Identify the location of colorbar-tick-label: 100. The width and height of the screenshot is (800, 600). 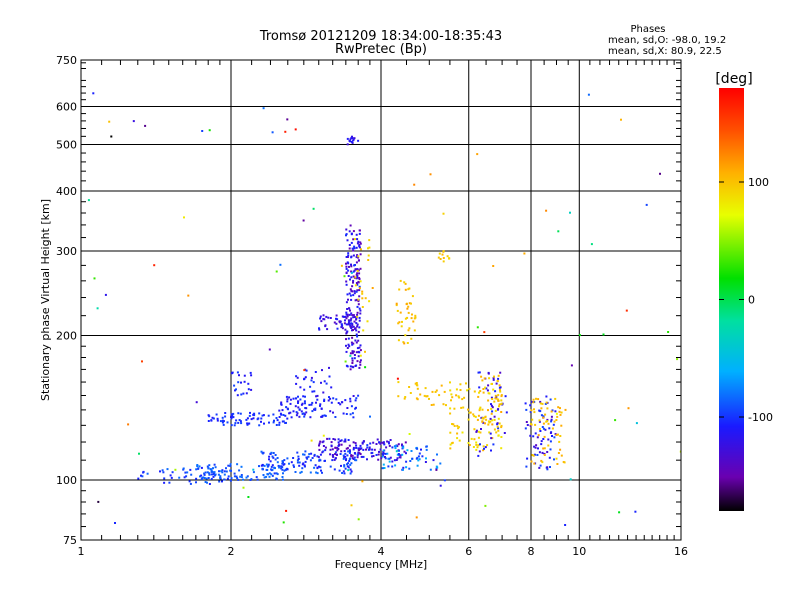
(758, 182).